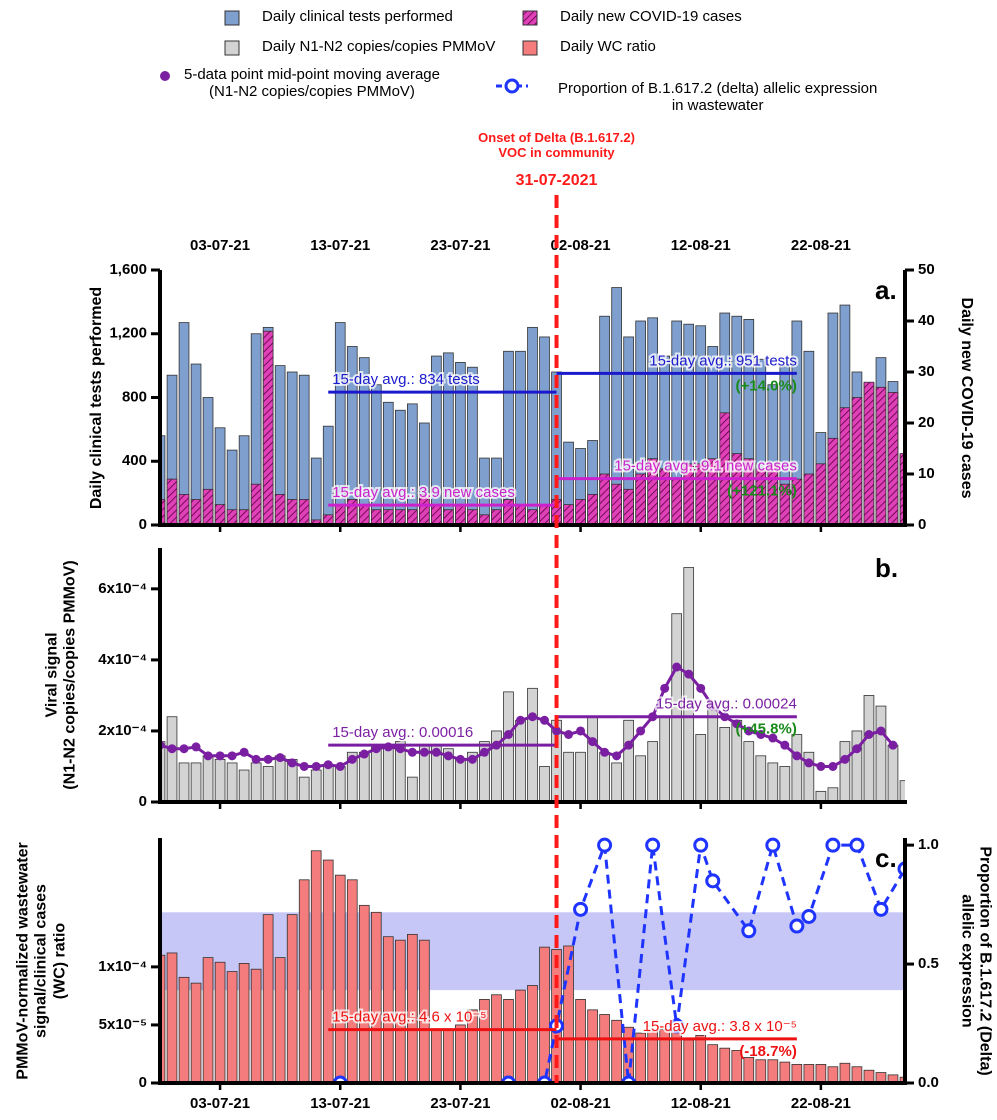 The height and width of the screenshot is (1120, 997). I want to click on y-tick-label: 0, so click(143, 1082).